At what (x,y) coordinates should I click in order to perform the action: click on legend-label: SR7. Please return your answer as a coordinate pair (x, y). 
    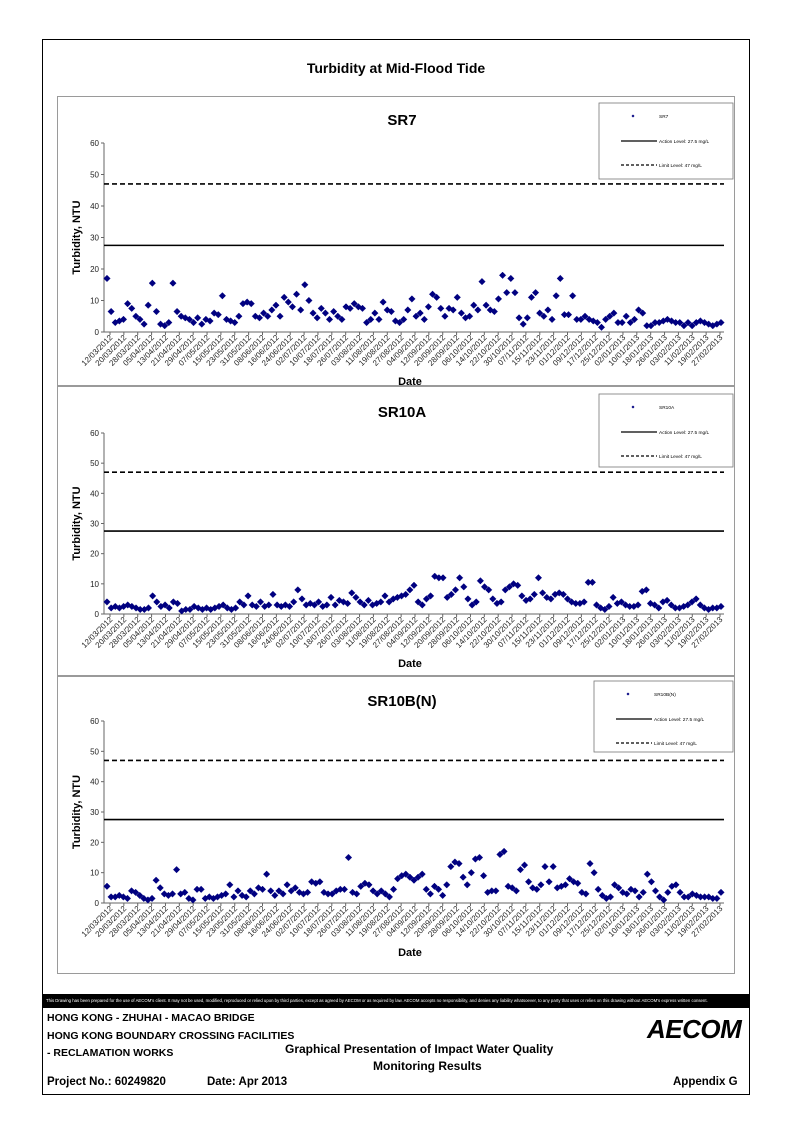
    Looking at the image, I should click on (664, 117).